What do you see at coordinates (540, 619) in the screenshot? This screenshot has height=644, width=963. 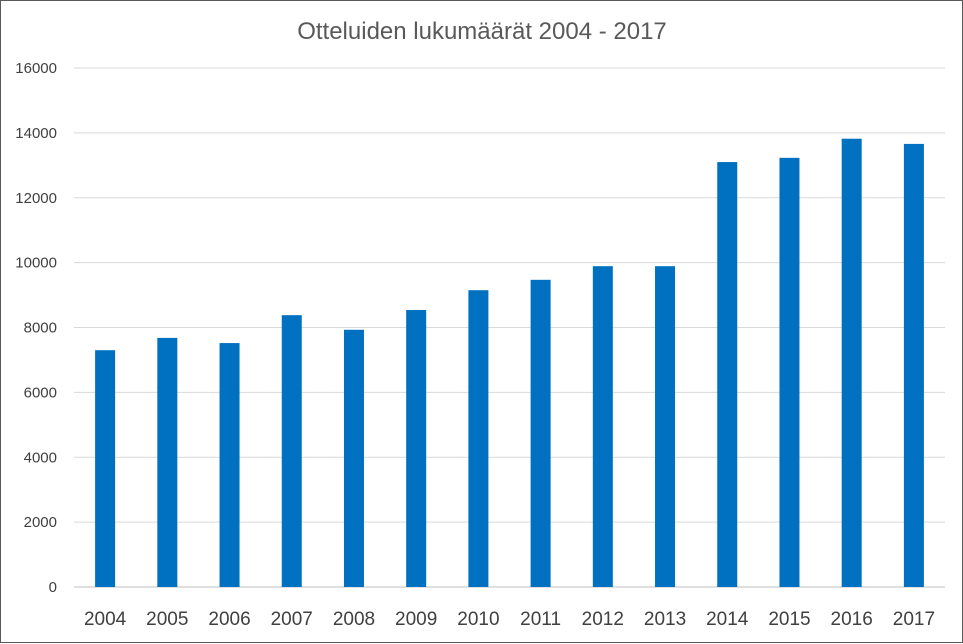 I see `x-tick-label: 2011` at bounding box center [540, 619].